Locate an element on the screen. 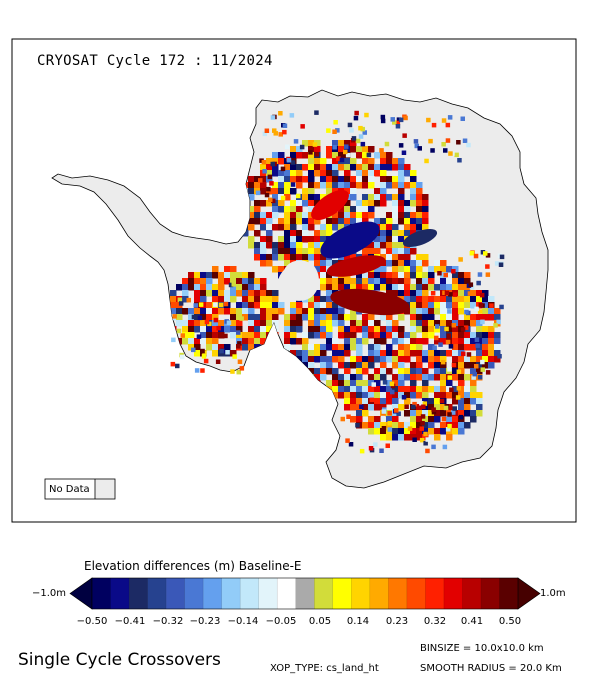  colorbar-tick-label: 0.23 is located at coordinates (397, 621).